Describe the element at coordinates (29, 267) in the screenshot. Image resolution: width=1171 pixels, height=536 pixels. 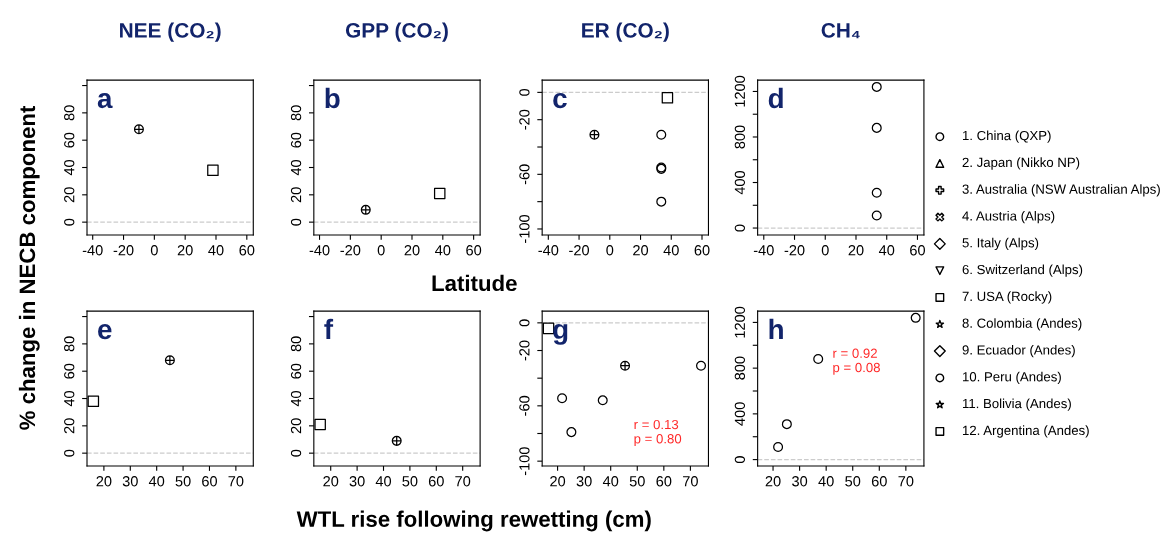
I see `y-axis-title: % change in NECB component` at that location.